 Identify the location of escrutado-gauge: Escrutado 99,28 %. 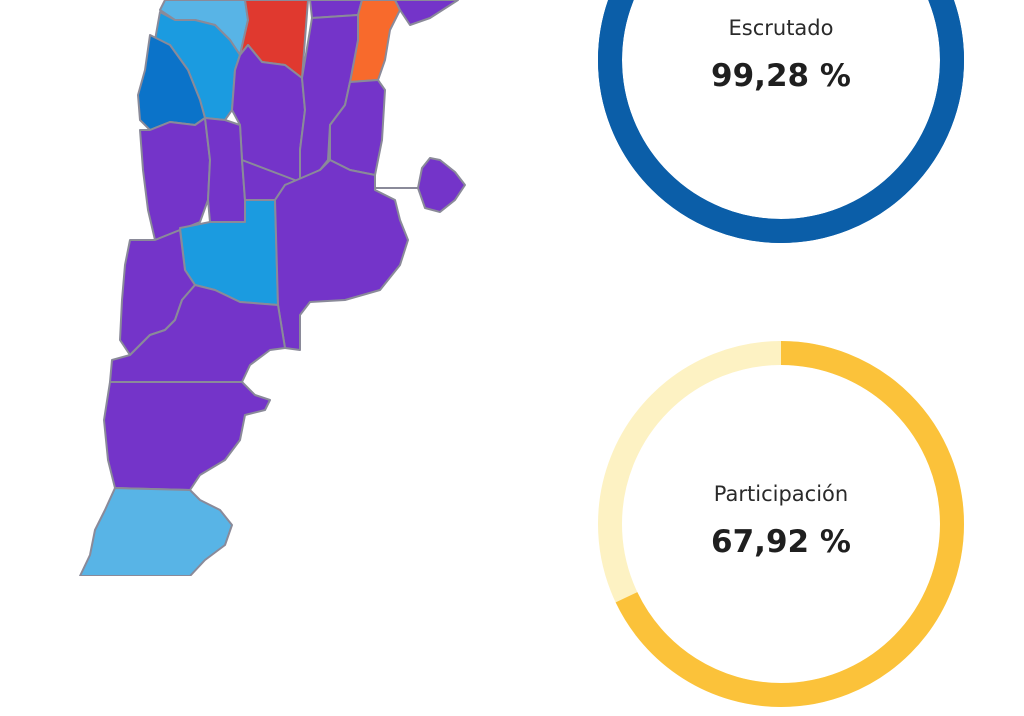
(781, 126).